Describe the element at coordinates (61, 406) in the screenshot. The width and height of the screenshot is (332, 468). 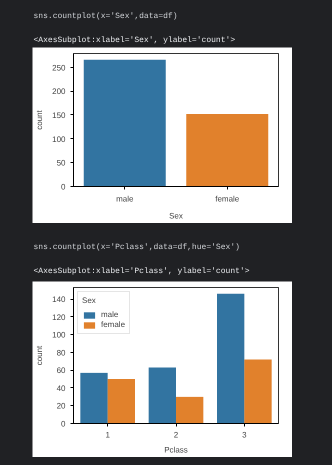
I see `y-tick-label: 20` at that location.